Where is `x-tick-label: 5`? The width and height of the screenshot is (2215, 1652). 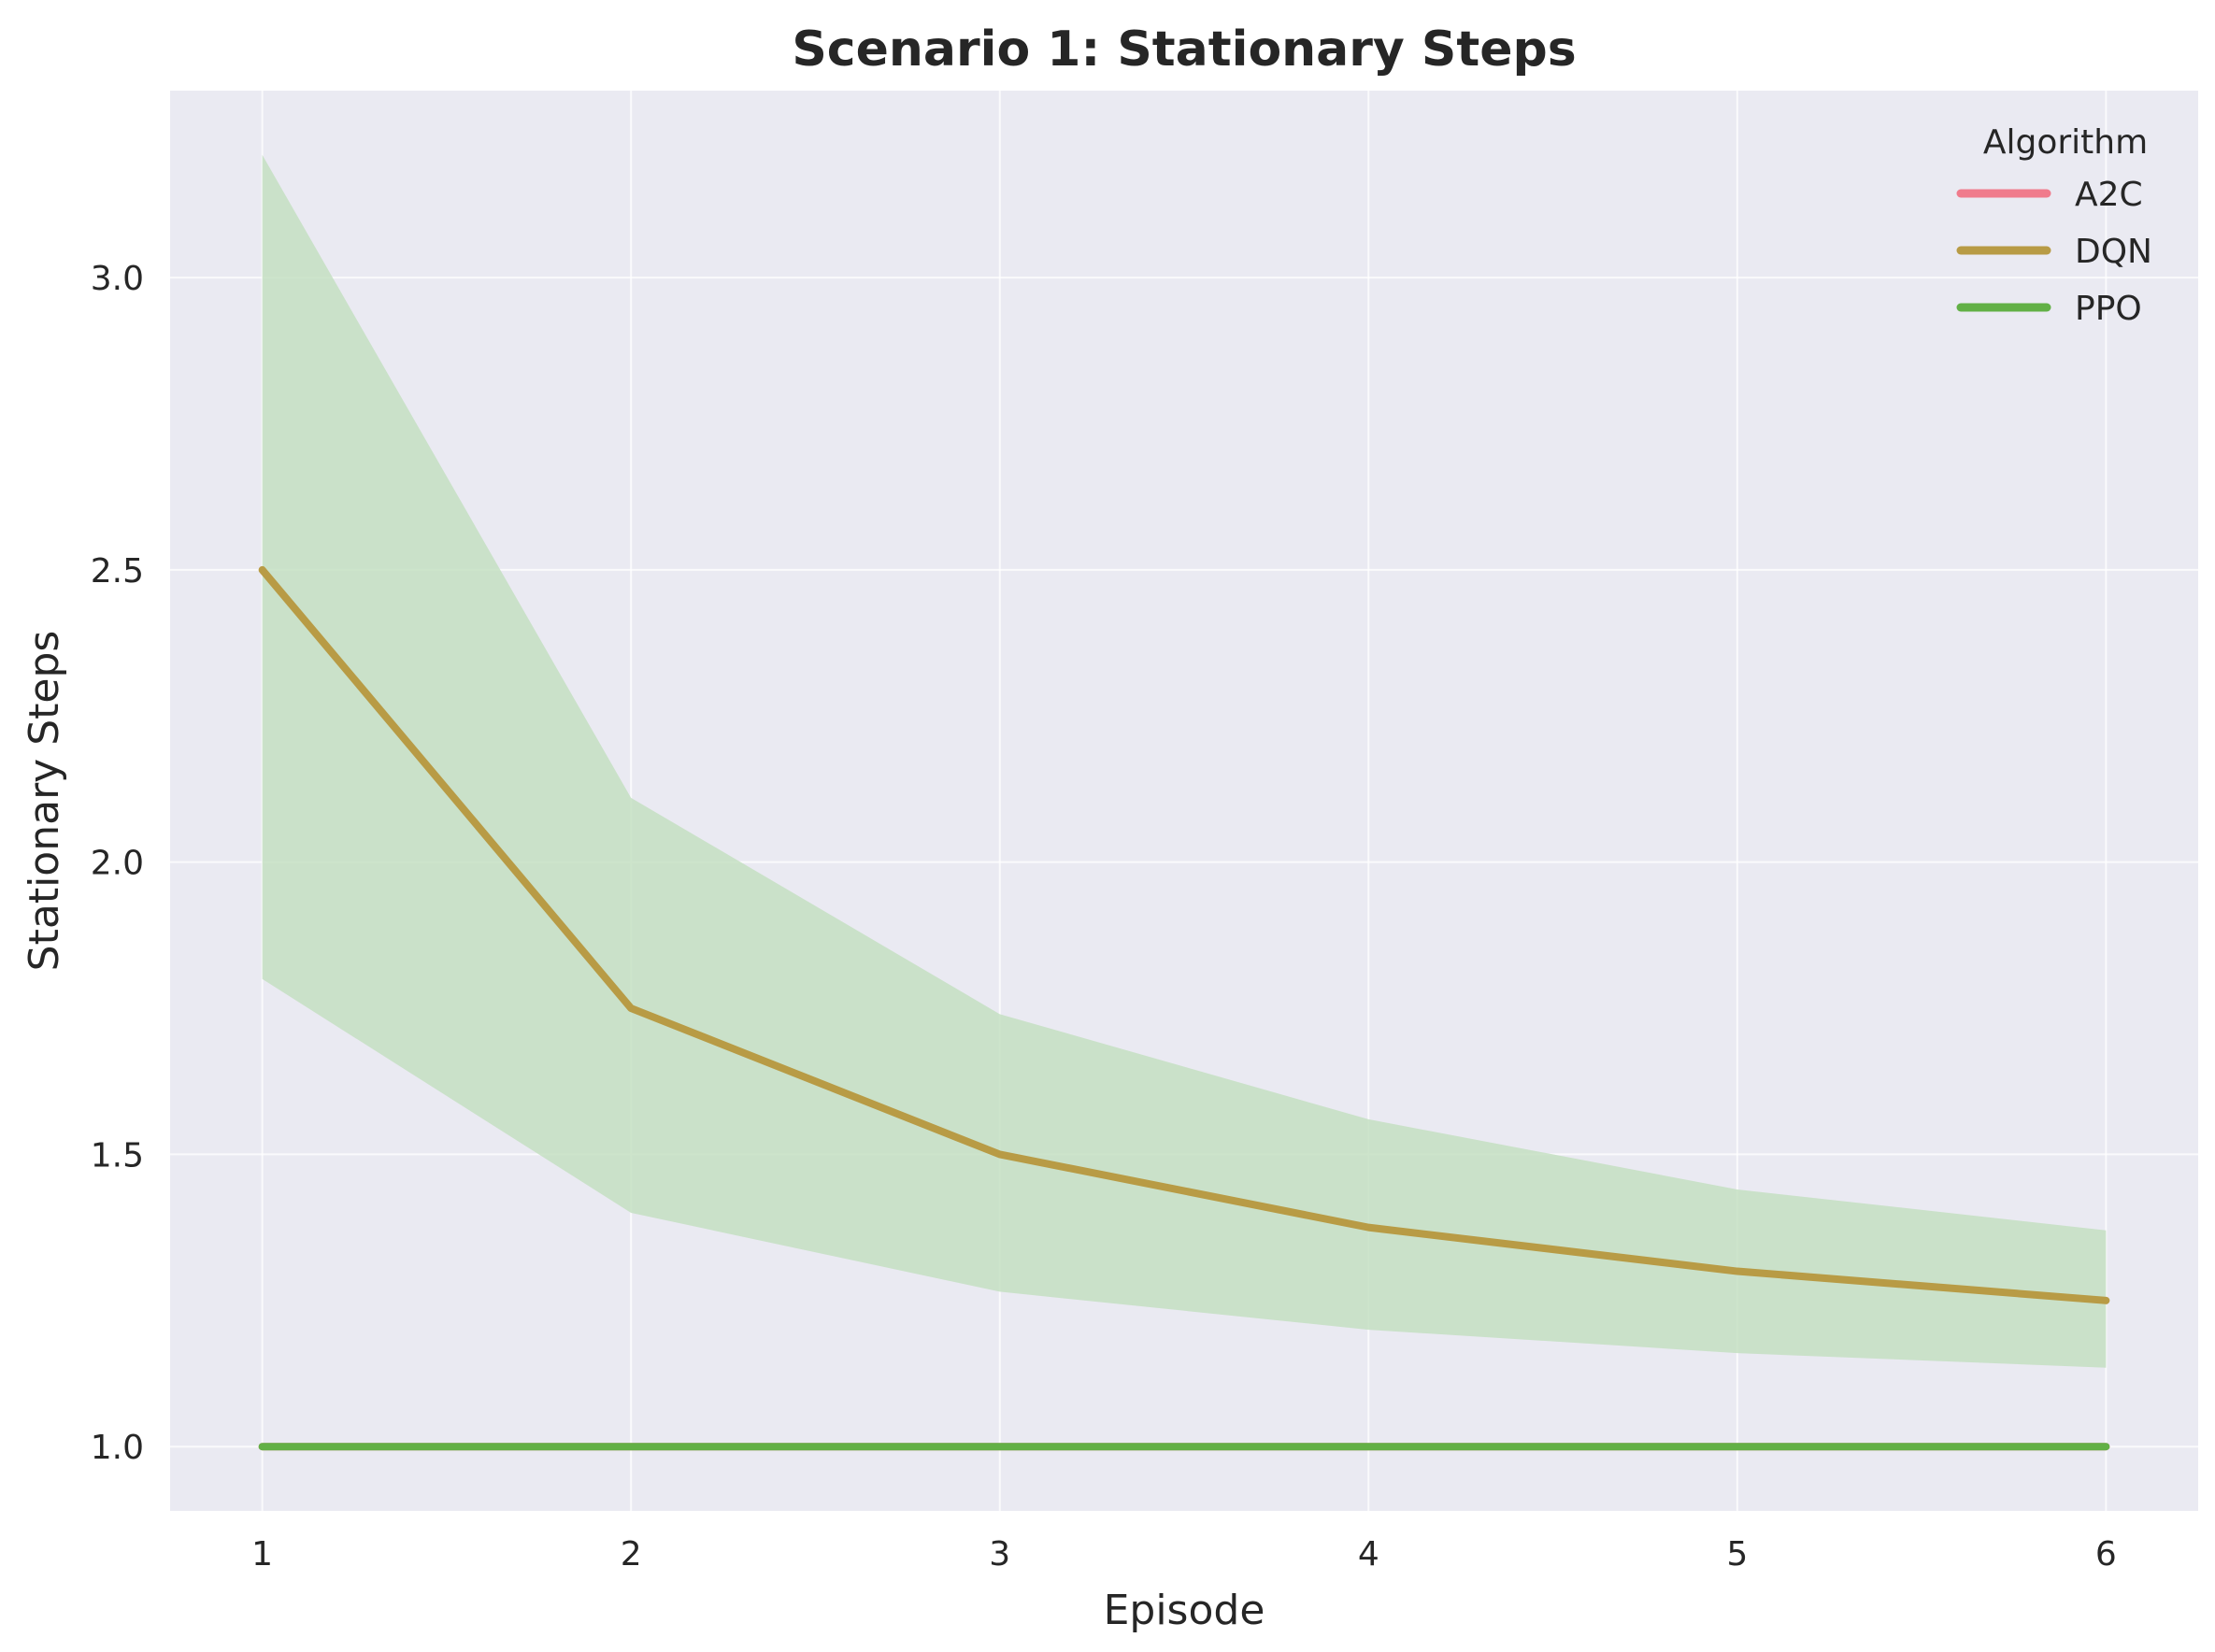 x-tick-label: 5 is located at coordinates (1737, 1554).